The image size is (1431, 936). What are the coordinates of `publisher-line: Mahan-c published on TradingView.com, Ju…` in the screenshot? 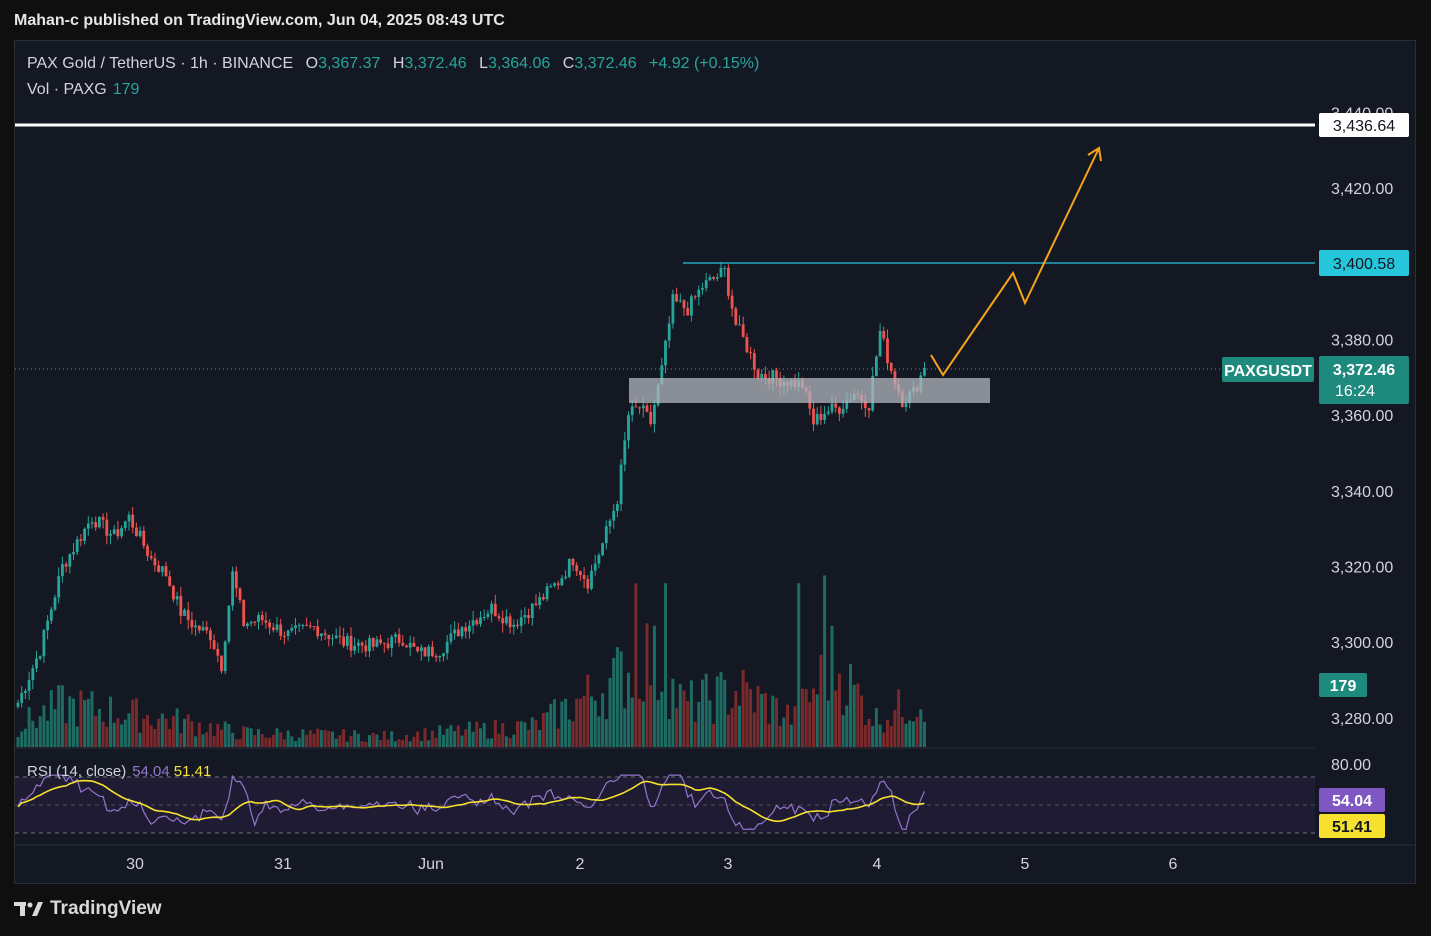 It's located at (259, 20).